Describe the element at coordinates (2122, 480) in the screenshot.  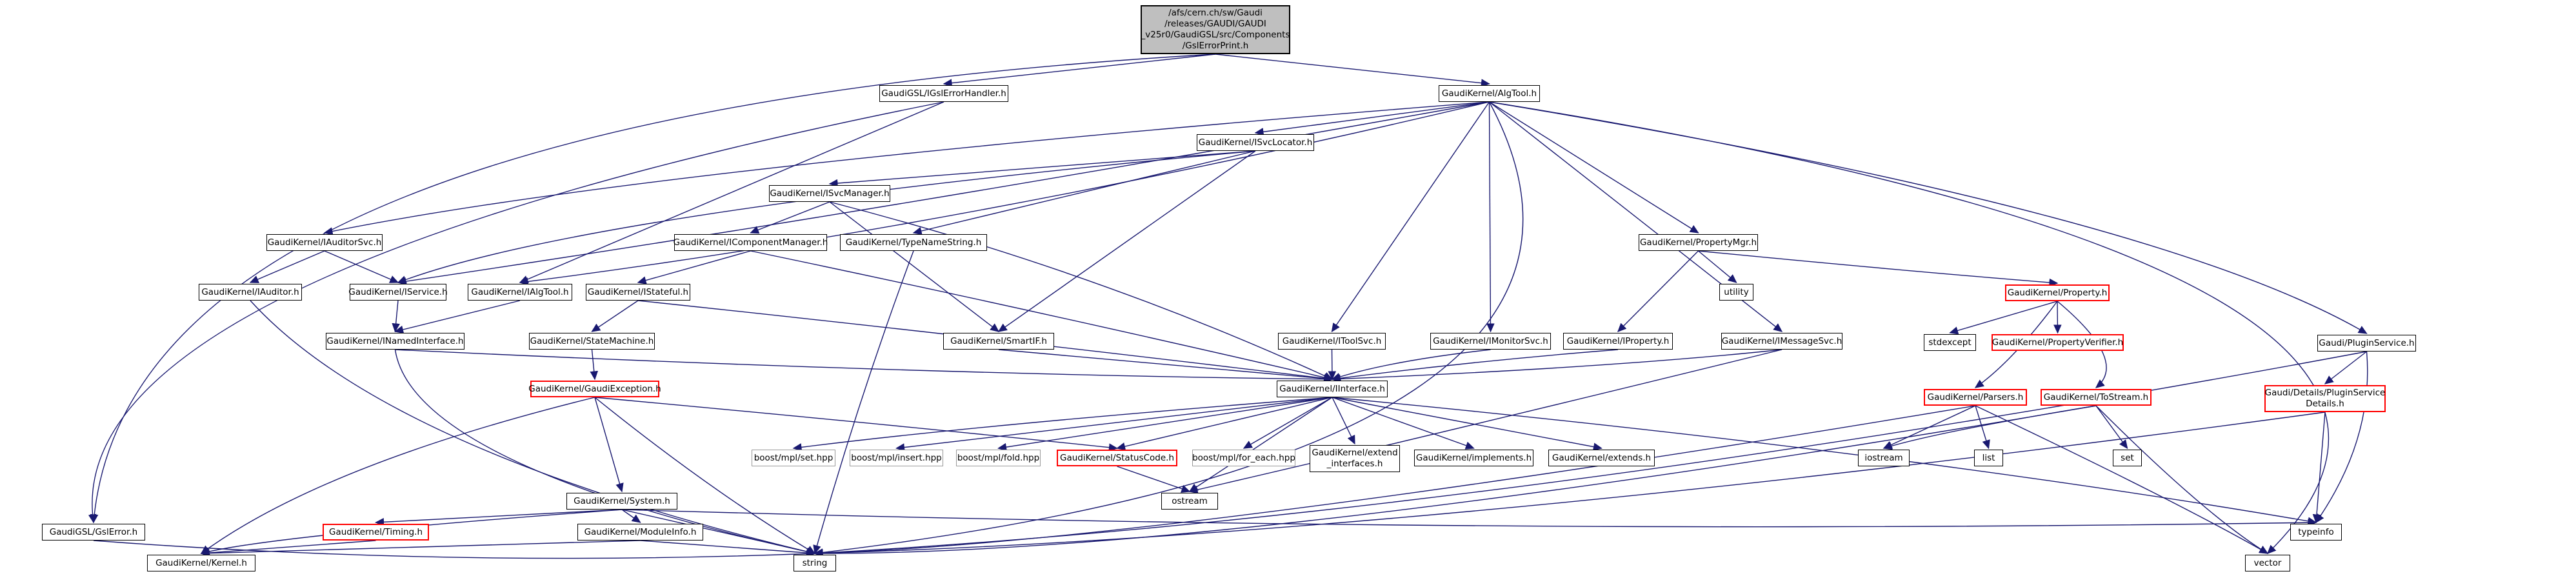
I see `include-edge-parsers-vector` at that location.